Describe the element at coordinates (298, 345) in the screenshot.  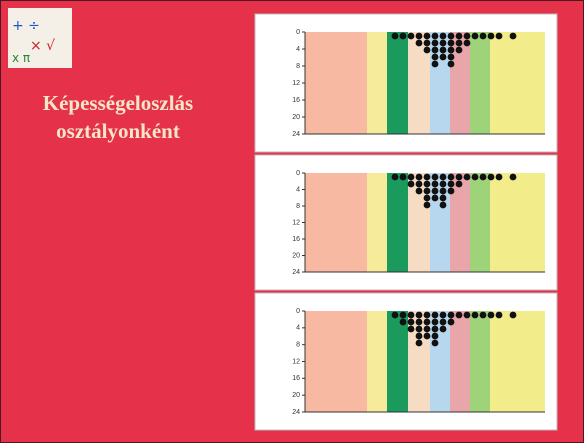
I see `y-tick-label: 8` at that location.